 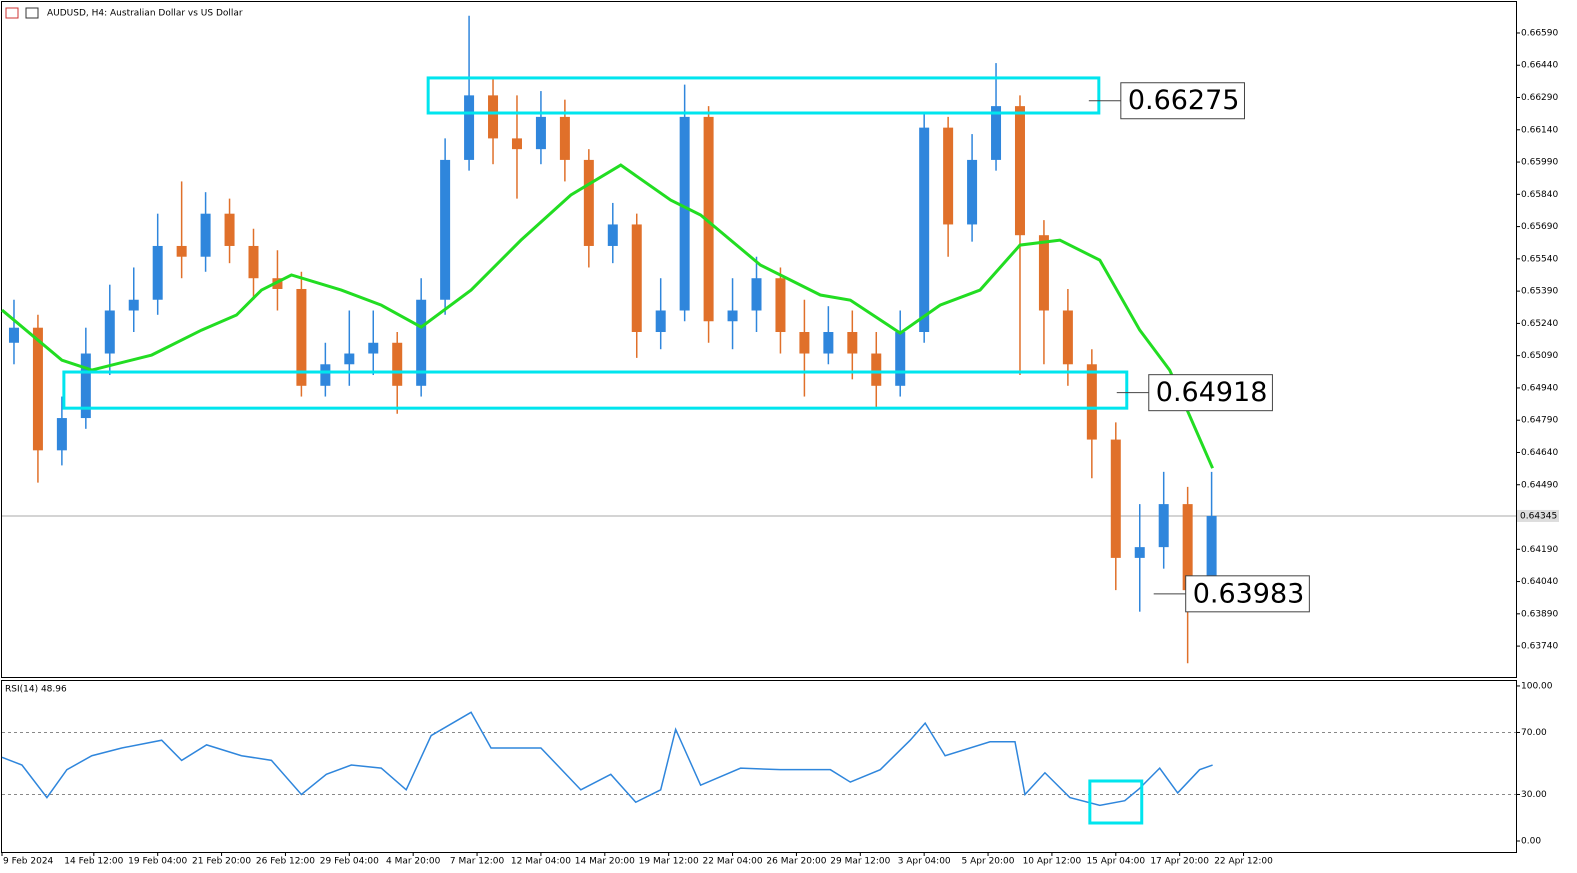 What do you see at coordinates (1539, 421) in the screenshot?
I see `y-tick-label: 0.64790` at bounding box center [1539, 421].